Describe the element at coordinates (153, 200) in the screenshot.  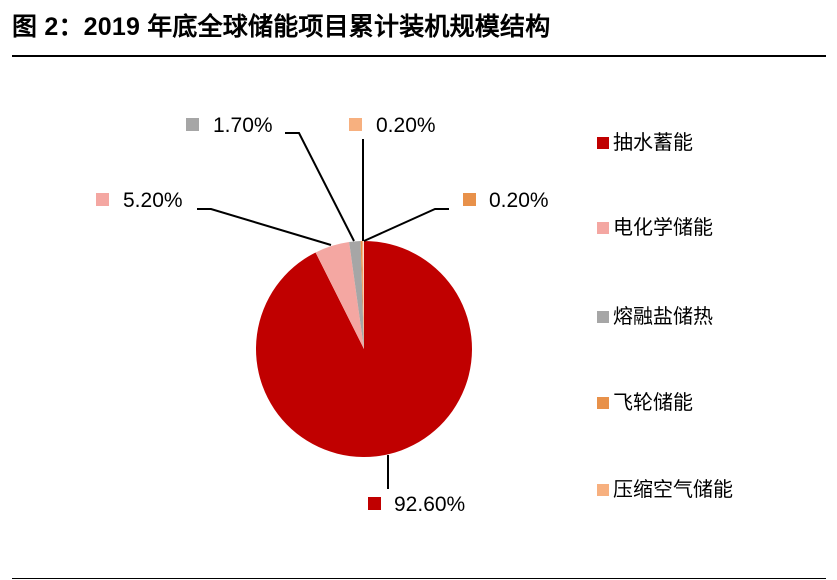
I see `data-label-electrochemical: 5.20%` at that location.